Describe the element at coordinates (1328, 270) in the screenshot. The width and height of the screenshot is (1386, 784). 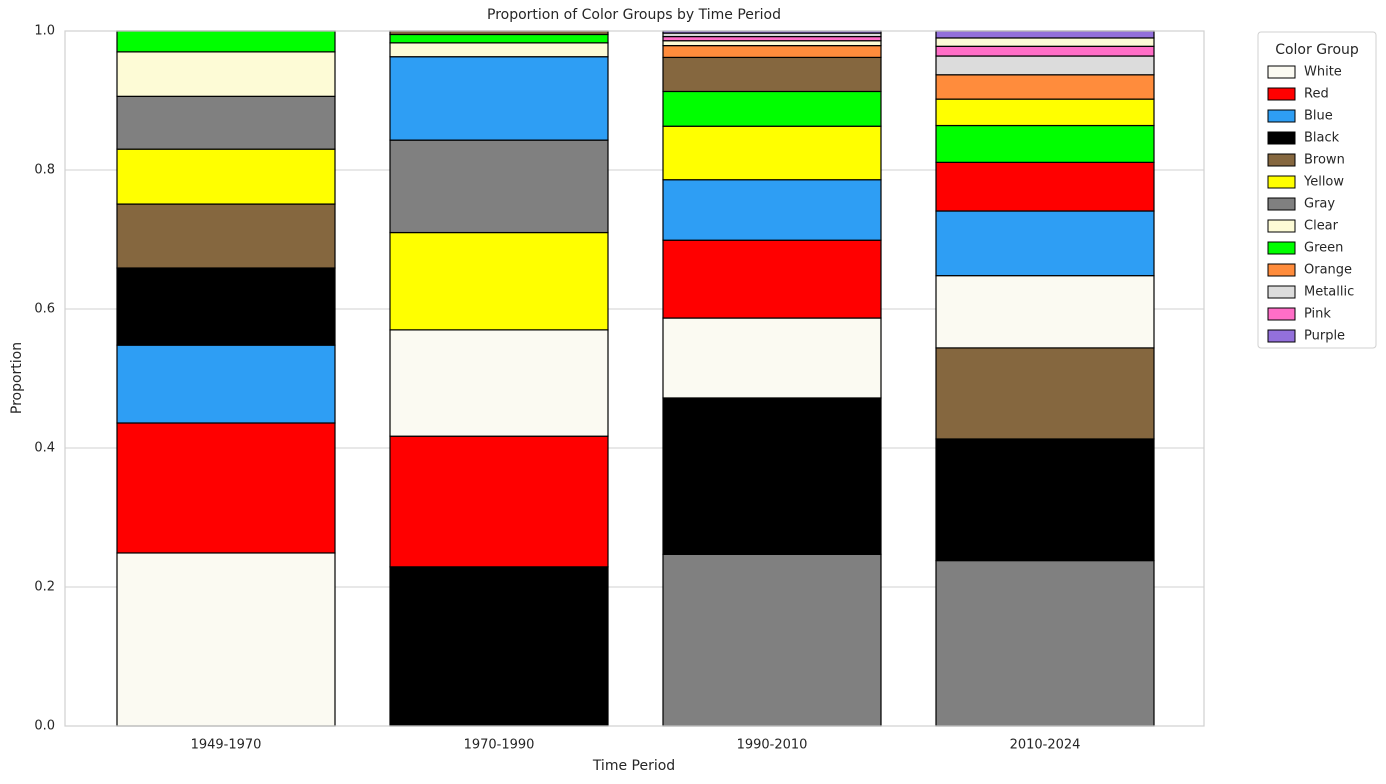
I see `legend-label: Orange` at that location.